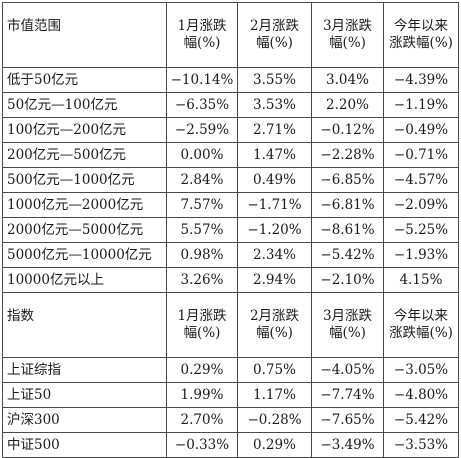  What do you see at coordinates (347, 105) in the screenshot?
I see `cell-mar: 2.20%` at bounding box center [347, 105].